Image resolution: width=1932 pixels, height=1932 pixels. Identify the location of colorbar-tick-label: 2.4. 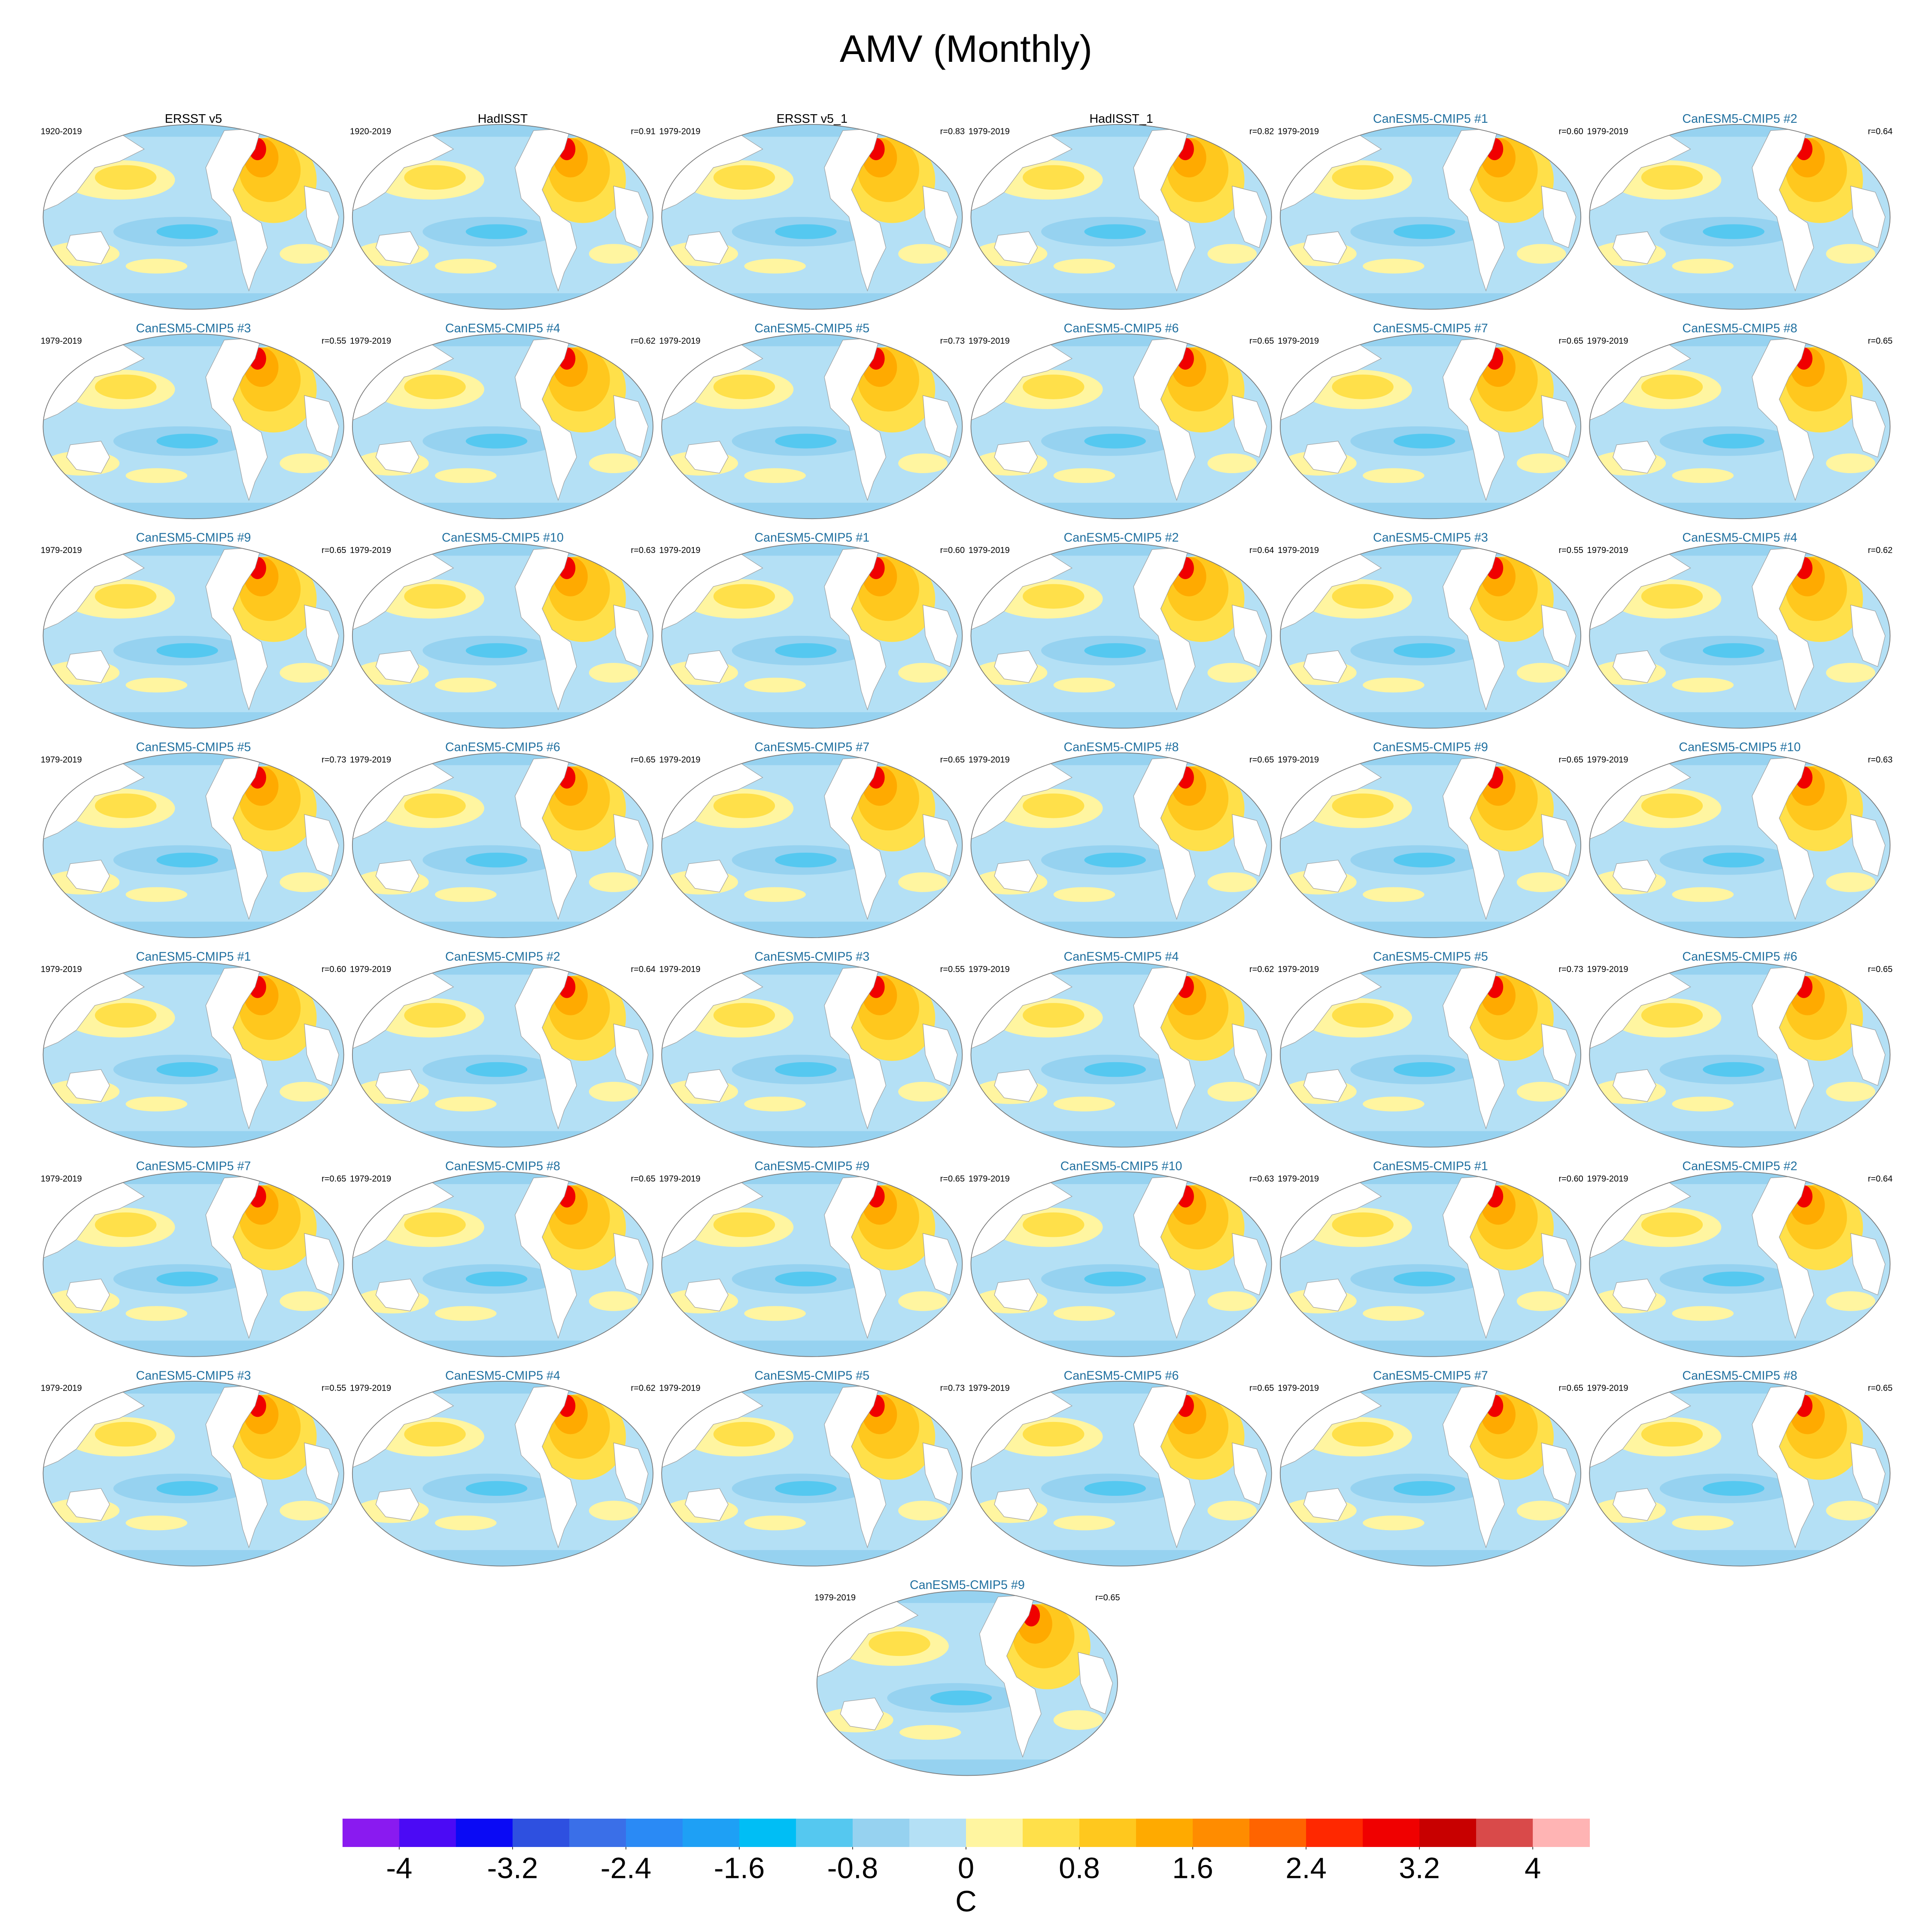
(1306, 1868).